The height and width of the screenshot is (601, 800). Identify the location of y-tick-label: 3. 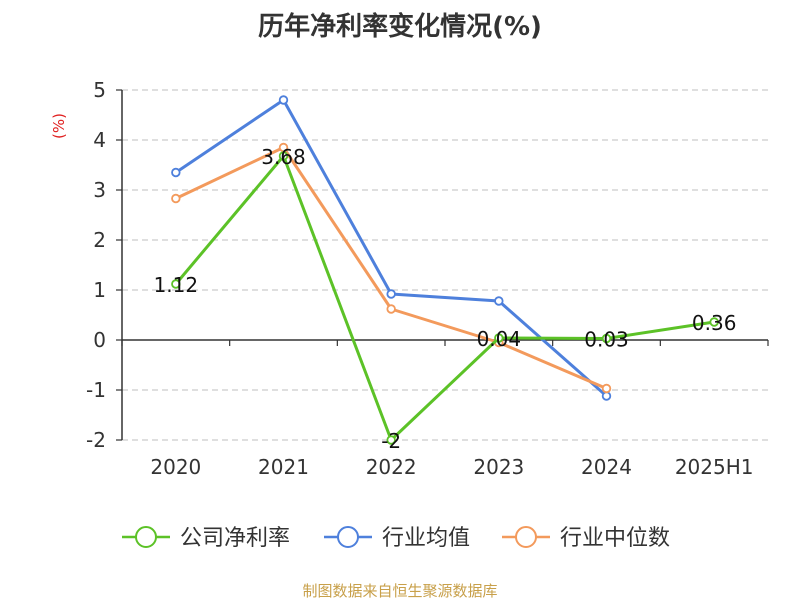
(99, 190).